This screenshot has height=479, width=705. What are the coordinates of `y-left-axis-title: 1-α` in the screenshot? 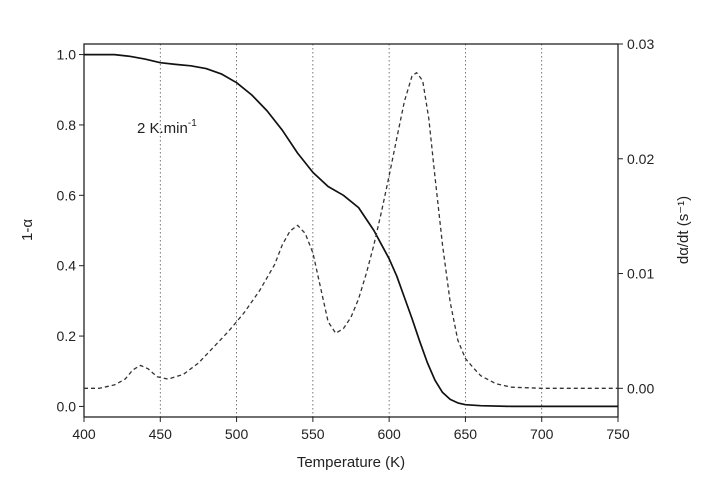 It's located at (27, 230).